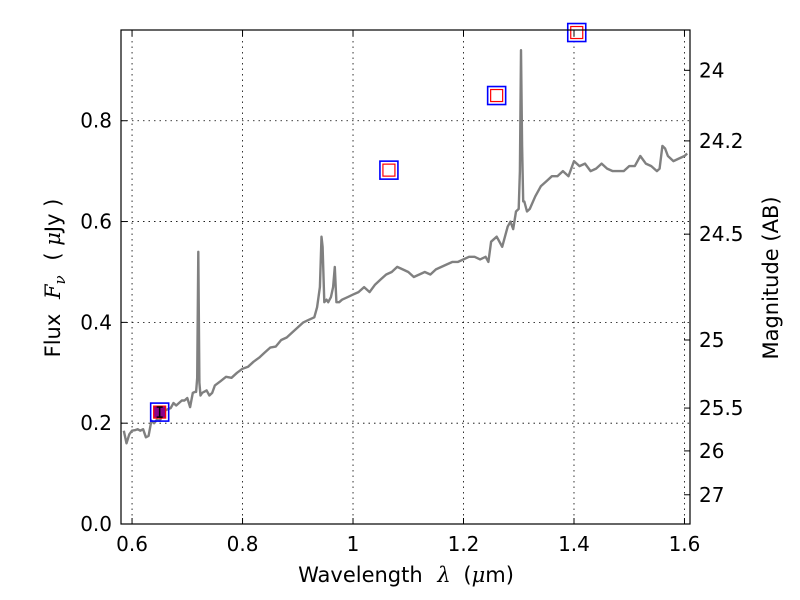 The height and width of the screenshot is (600, 800). I want to click on right-tick-label: 26, so click(711, 451).